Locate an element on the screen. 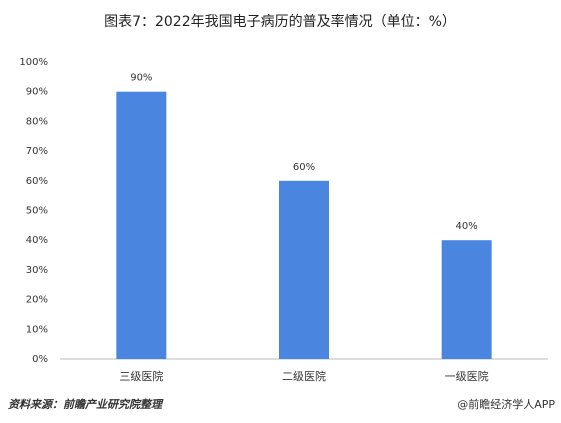 Image resolution: width=561 pixels, height=423 pixels. y-tick-label: 100% is located at coordinates (33, 62).